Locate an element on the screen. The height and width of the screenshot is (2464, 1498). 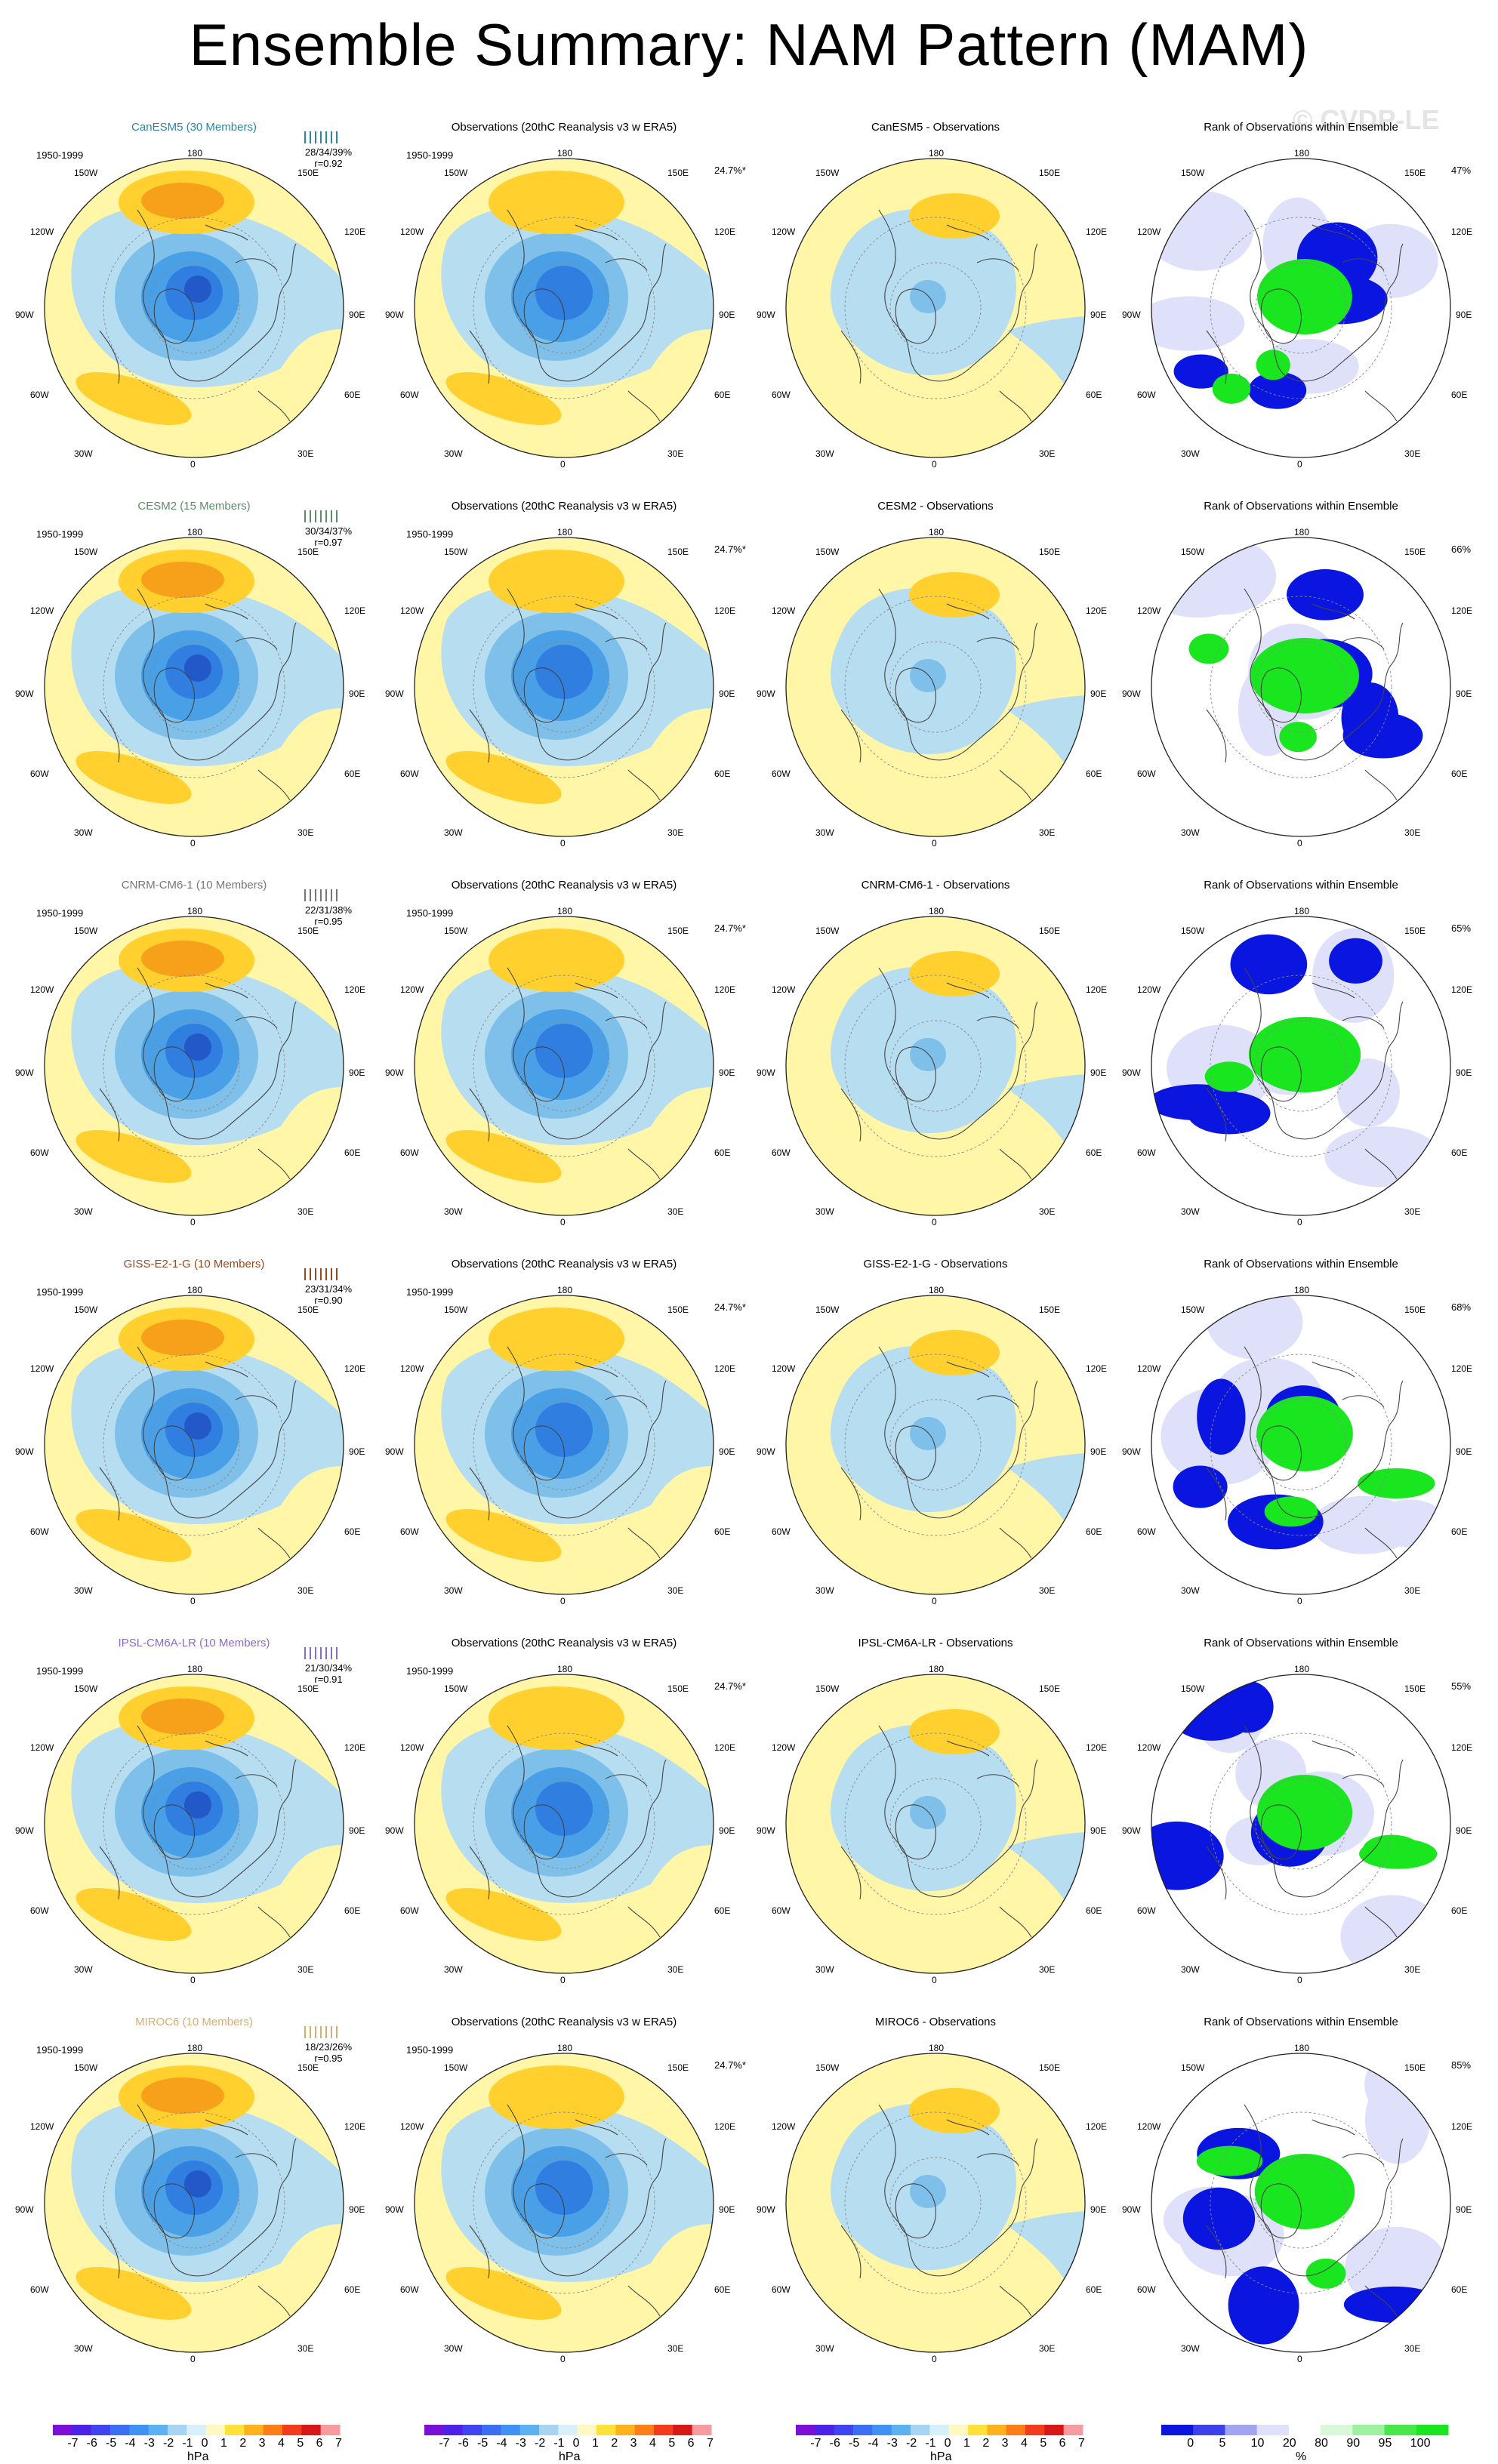
member-ticks is located at coordinates (321, 137).